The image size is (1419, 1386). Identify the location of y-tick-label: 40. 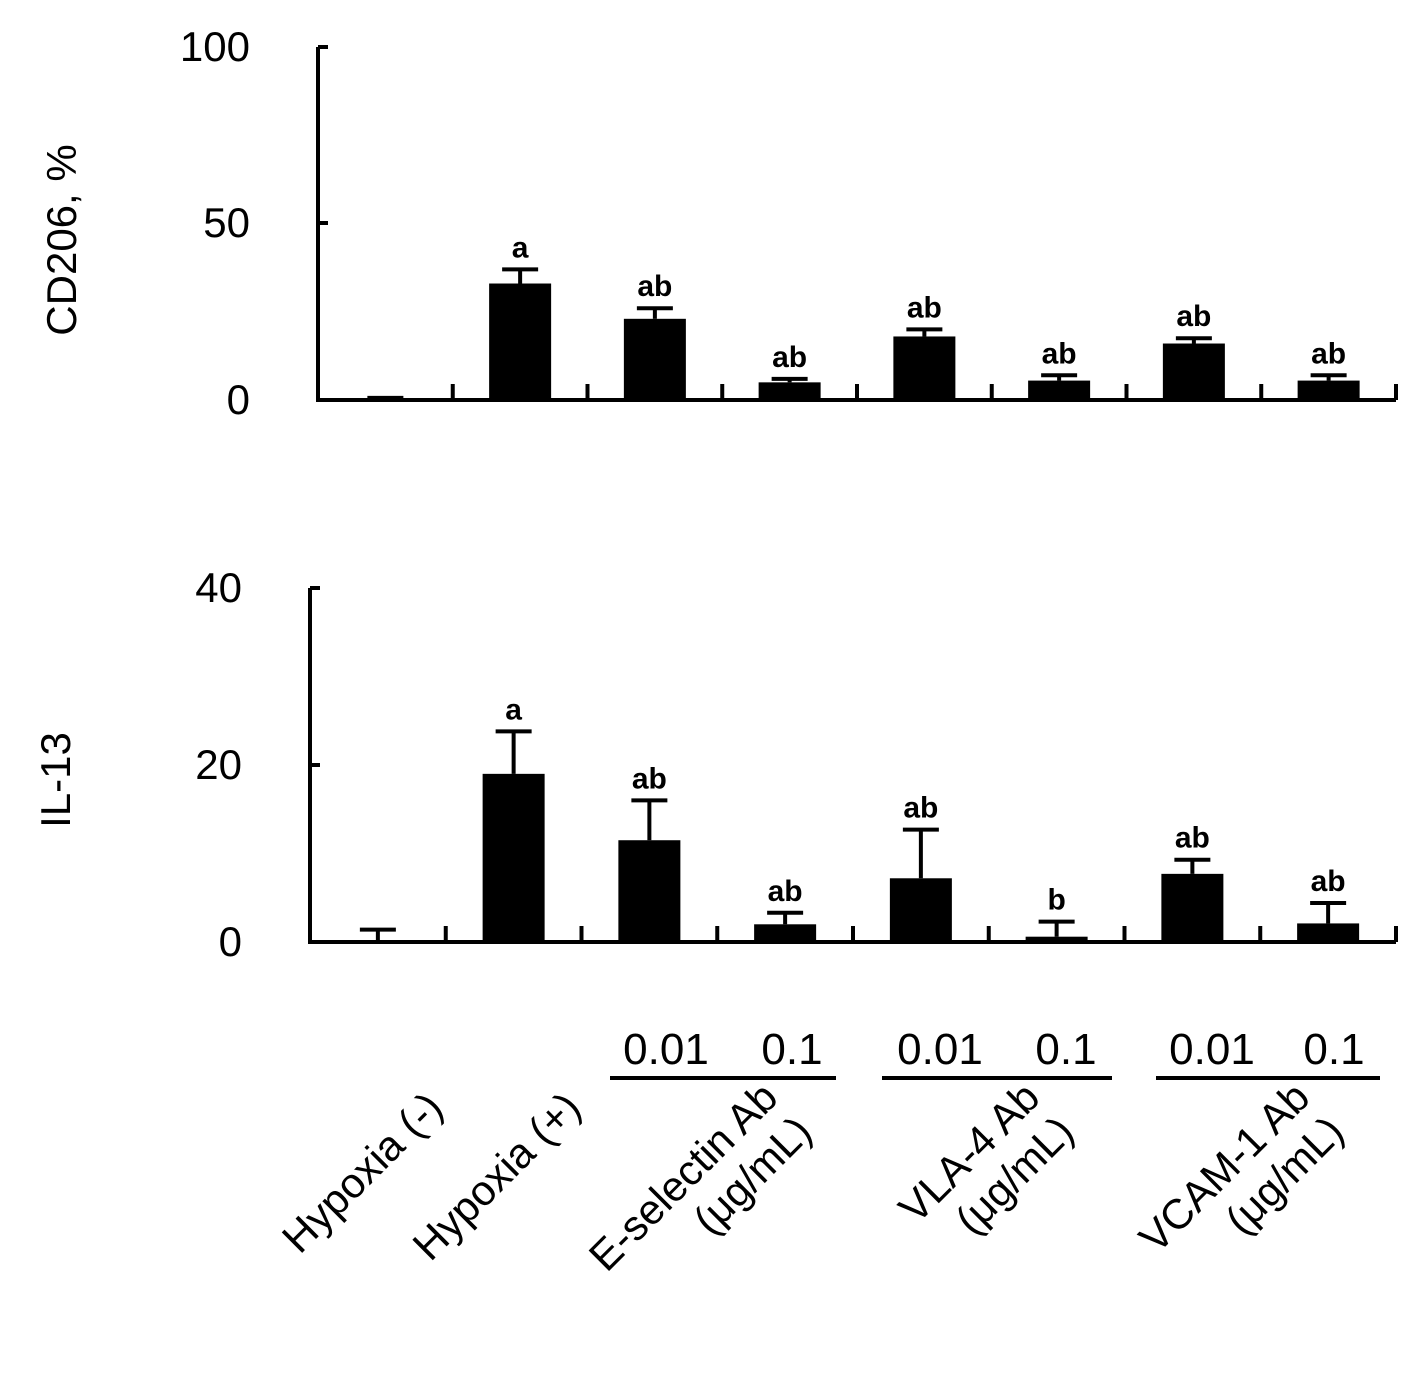
(218, 587).